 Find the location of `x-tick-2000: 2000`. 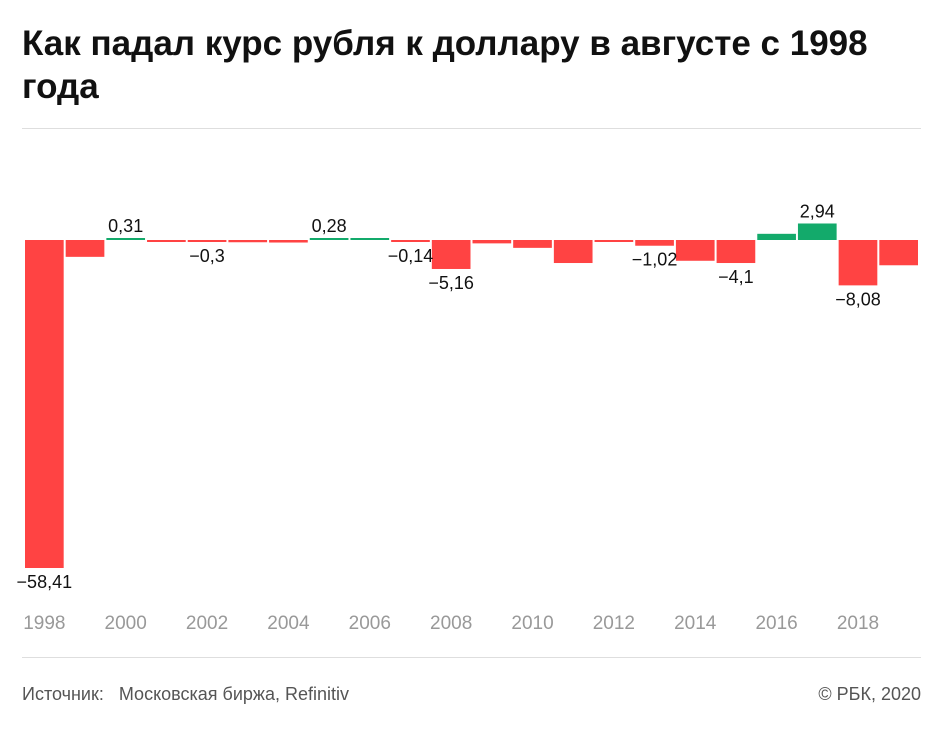

x-tick-2000: 2000 is located at coordinates (126, 623).